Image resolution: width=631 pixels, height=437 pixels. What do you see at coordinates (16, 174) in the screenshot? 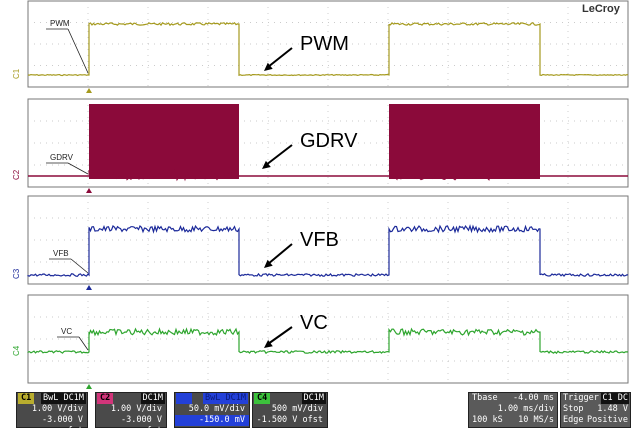
I see `channel-marker: C2` at bounding box center [16, 174].